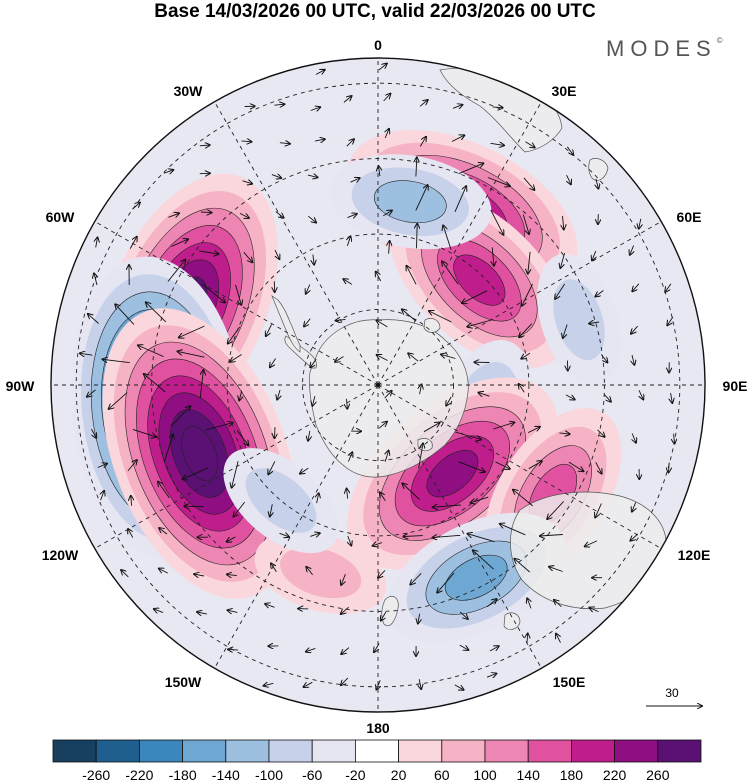  I want to click on south-america-land, so click(286, 324).